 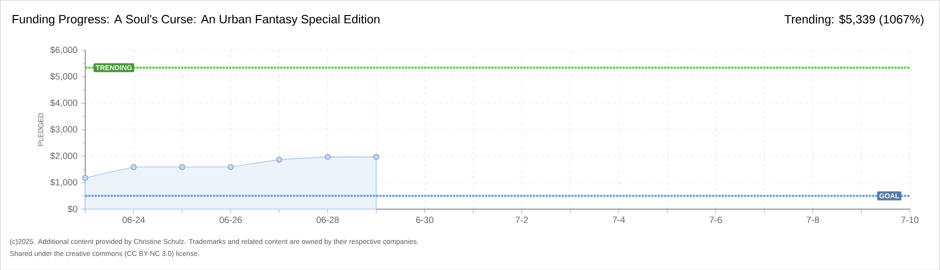 I want to click on y-tick-label: $4,000, so click(x=64, y=103).